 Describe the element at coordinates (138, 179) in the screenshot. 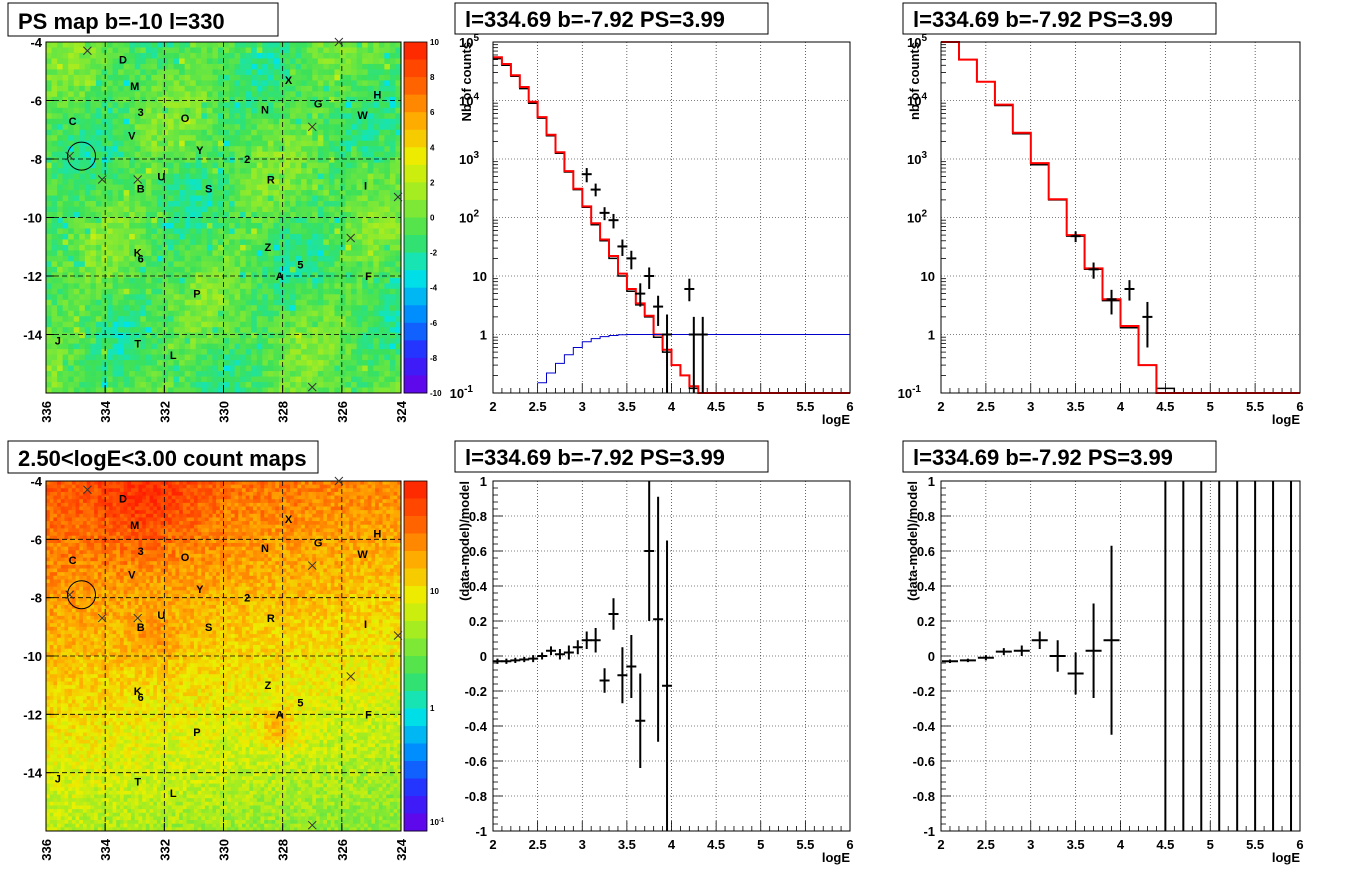

I see `source-cross` at that location.